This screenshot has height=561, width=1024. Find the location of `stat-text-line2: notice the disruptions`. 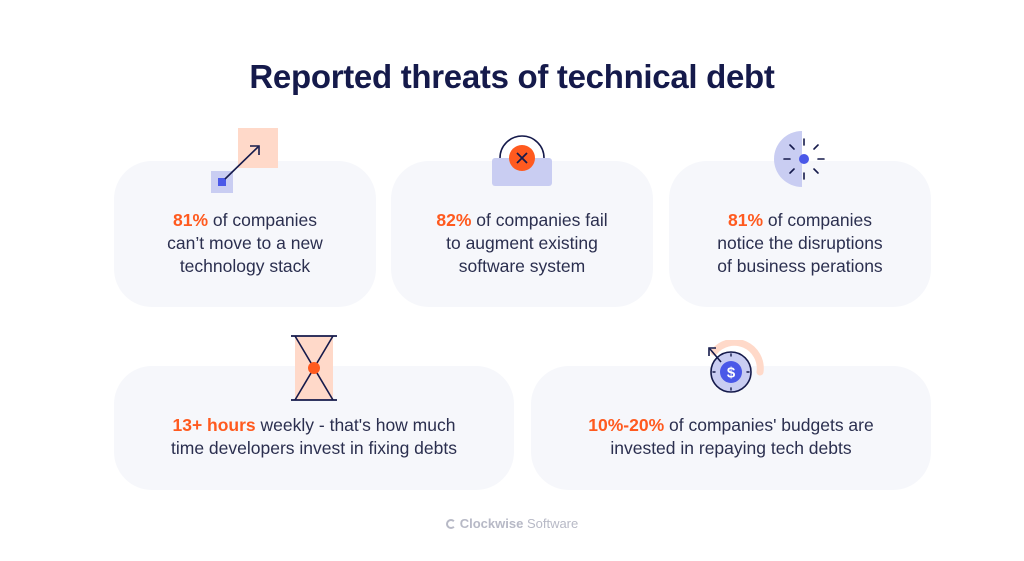

stat-text-line2: notice the disruptions is located at coordinates (800, 242).